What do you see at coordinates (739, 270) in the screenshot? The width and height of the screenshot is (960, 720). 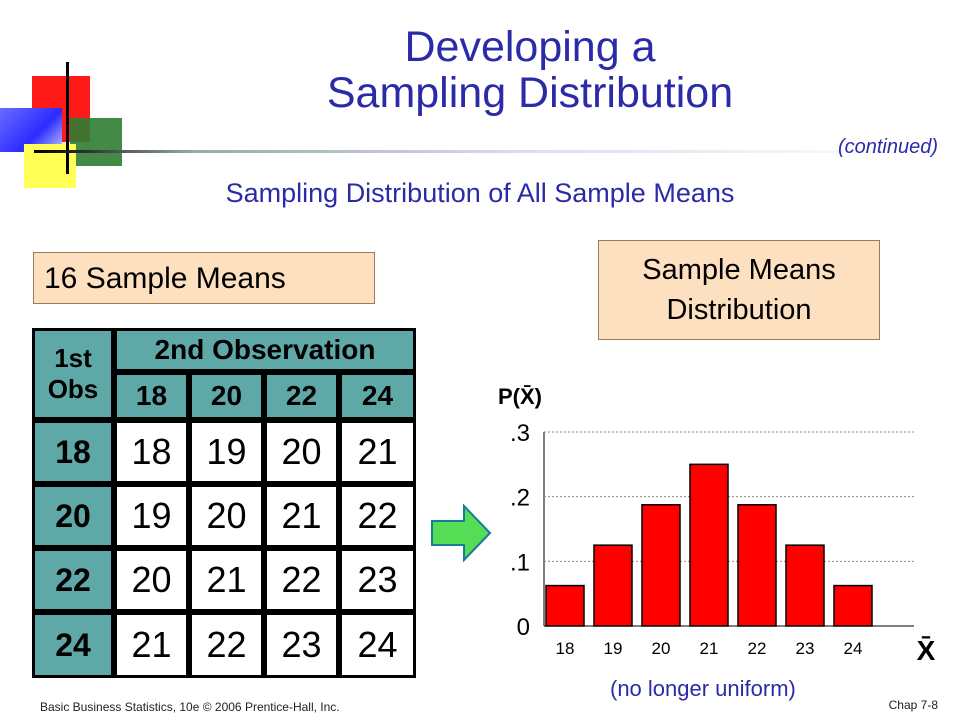 I see `distribution-label-line-1: Sample Means` at bounding box center [739, 270].